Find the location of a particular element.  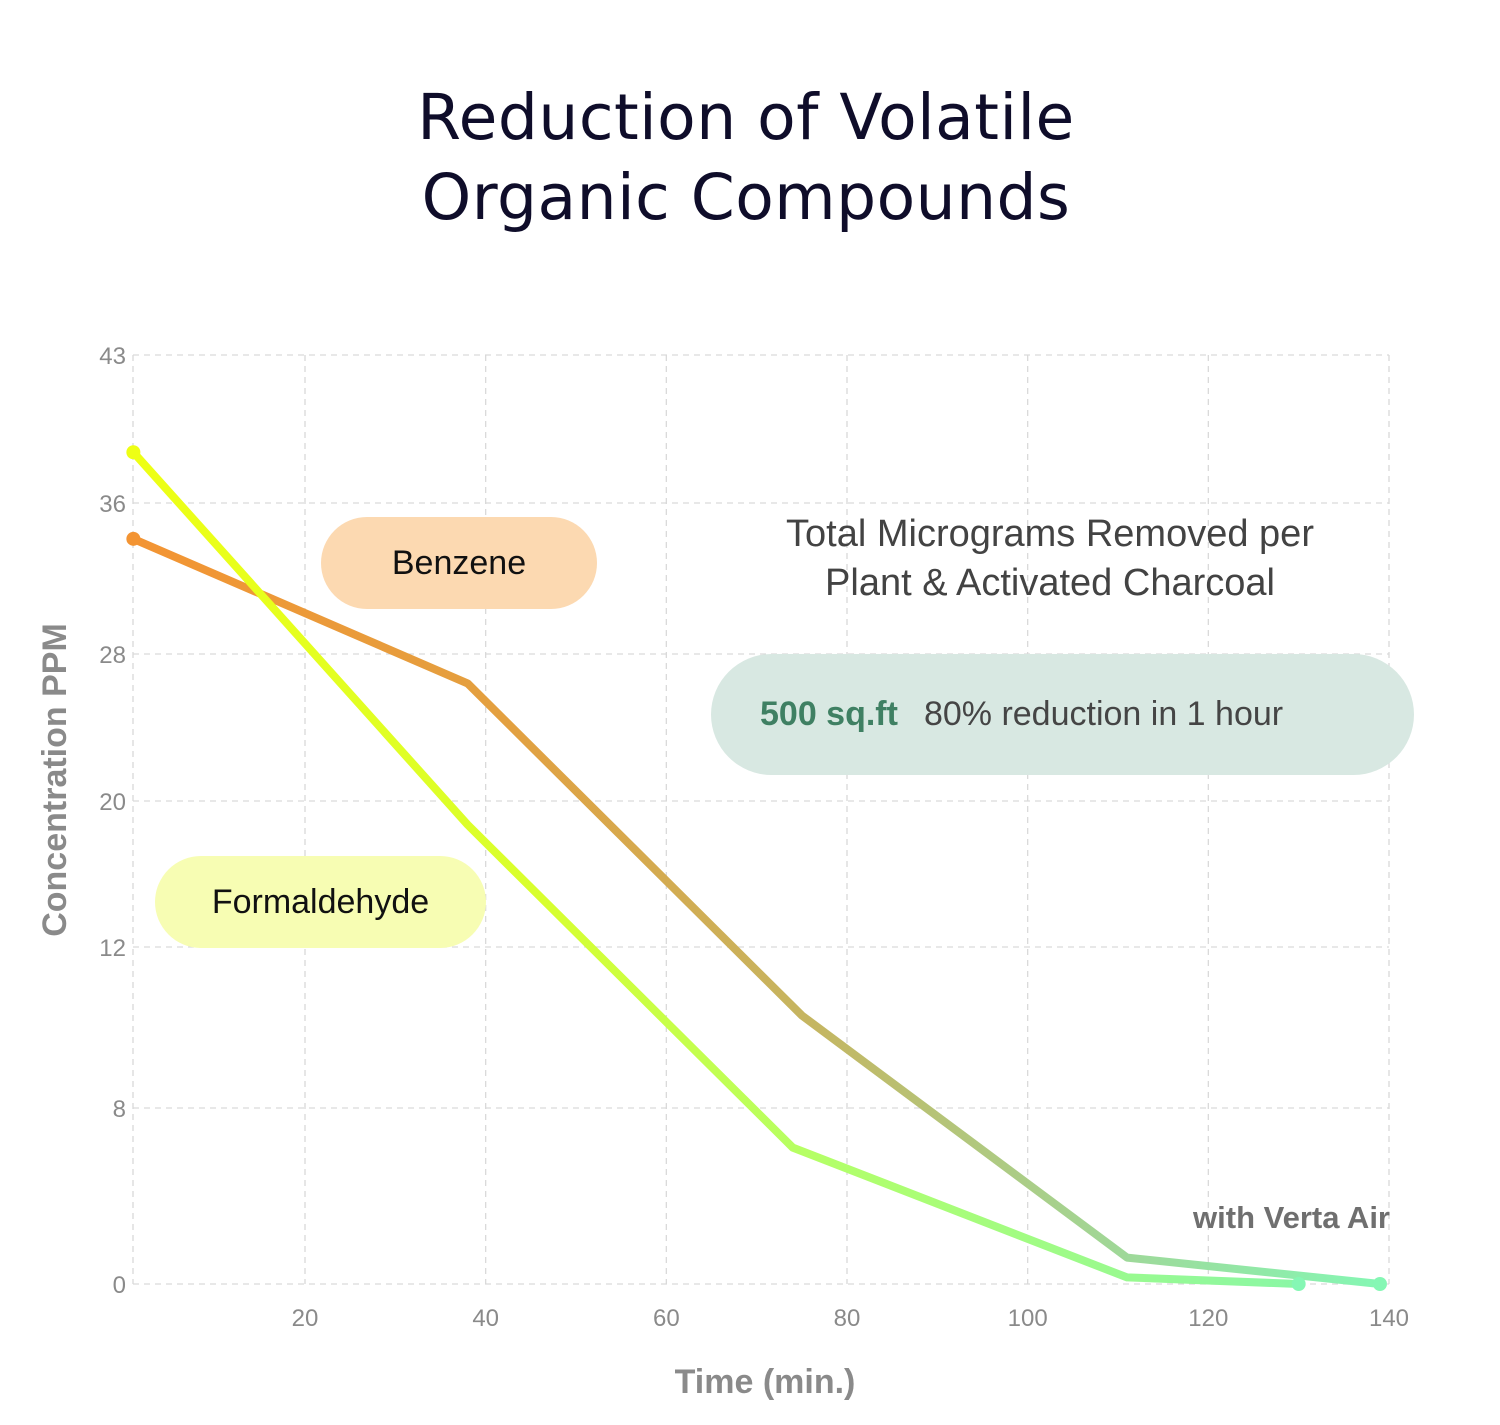

stat-badge: 500 sq.ft 80% reduction in 1 hour is located at coordinates (1062, 714).